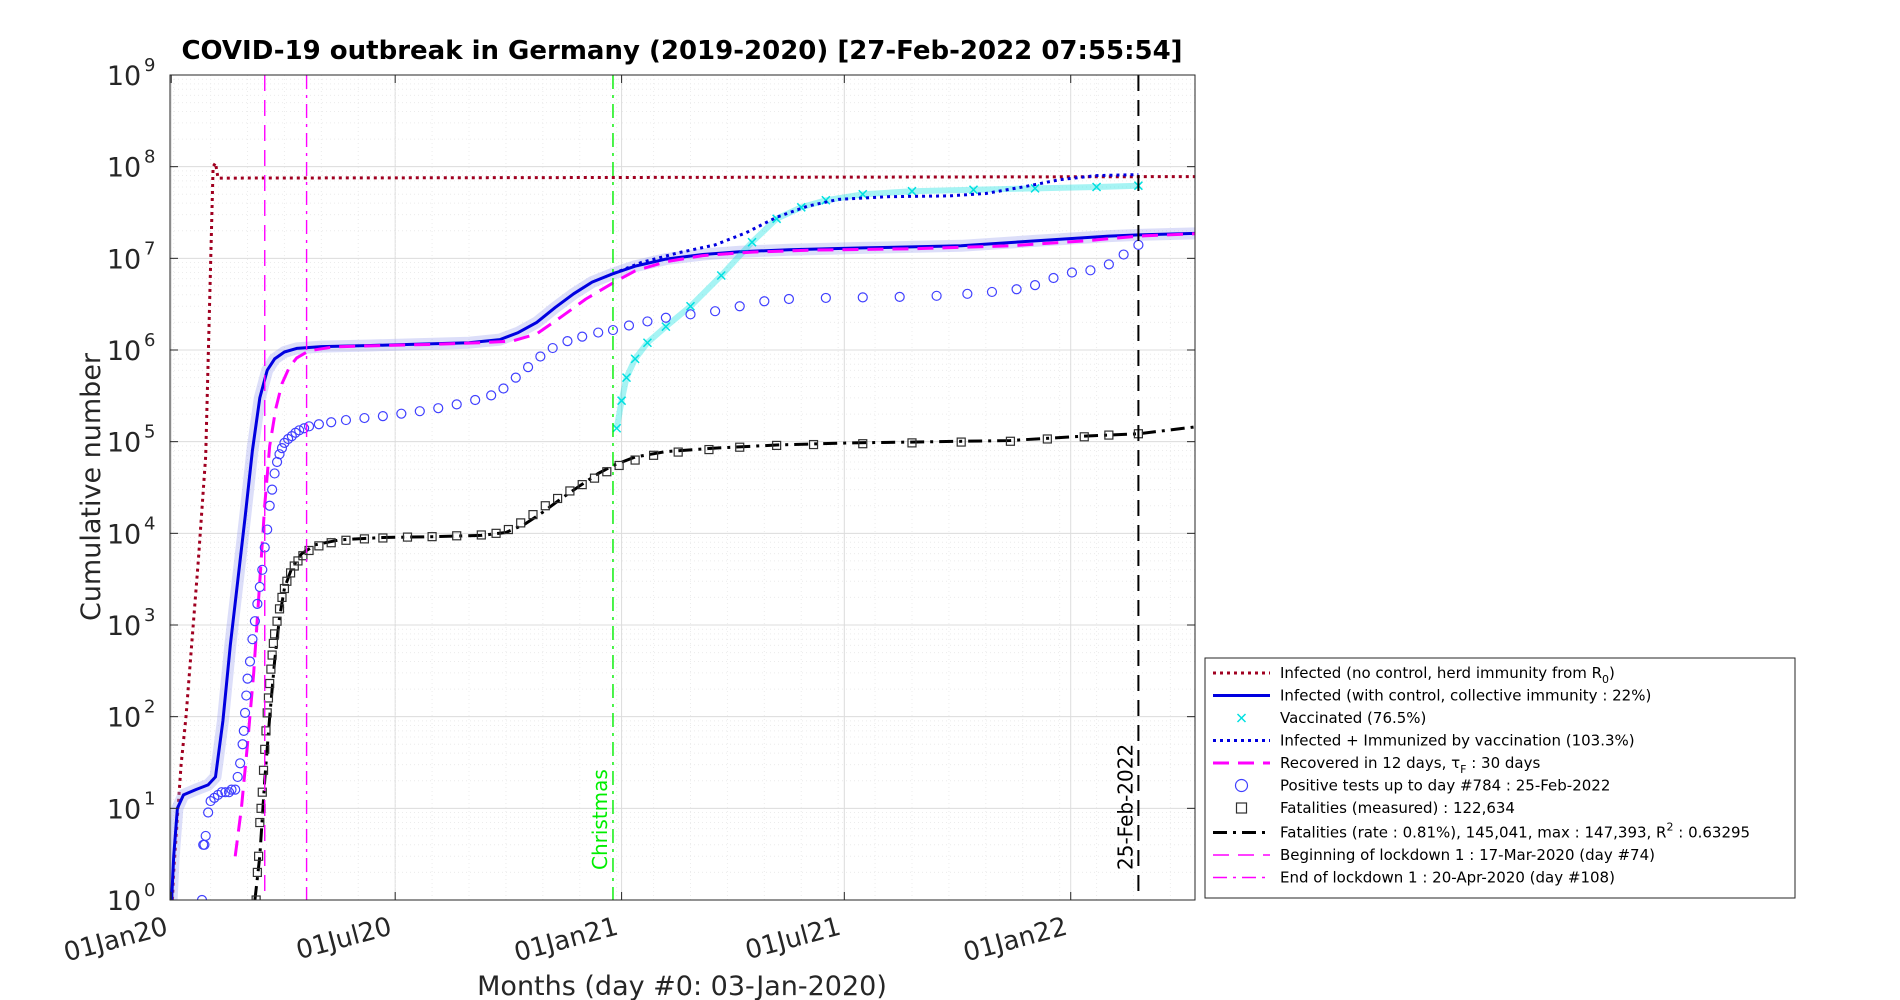 Image resolution: width=1900 pixels, height=1000 pixels. What do you see at coordinates (149, 798) in the screenshot?
I see `y-tick-exponent: 1` at bounding box center [149, 798].